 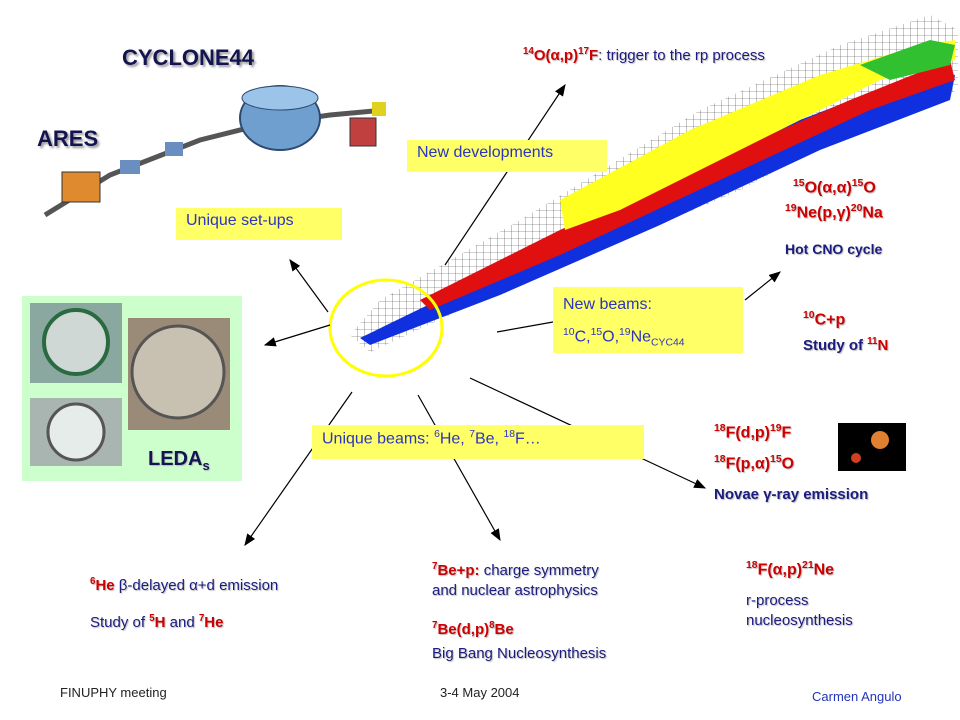 I want to click on text: Be+p:, so click(x=458, y=570).